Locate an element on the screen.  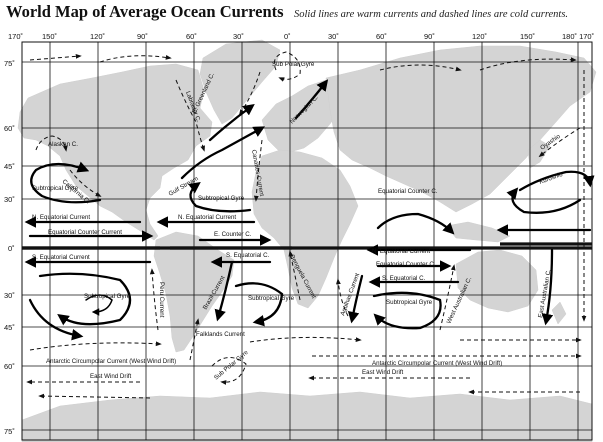
map-title: World Map of Average Ocean Currents is located at coordinates (145, 11).